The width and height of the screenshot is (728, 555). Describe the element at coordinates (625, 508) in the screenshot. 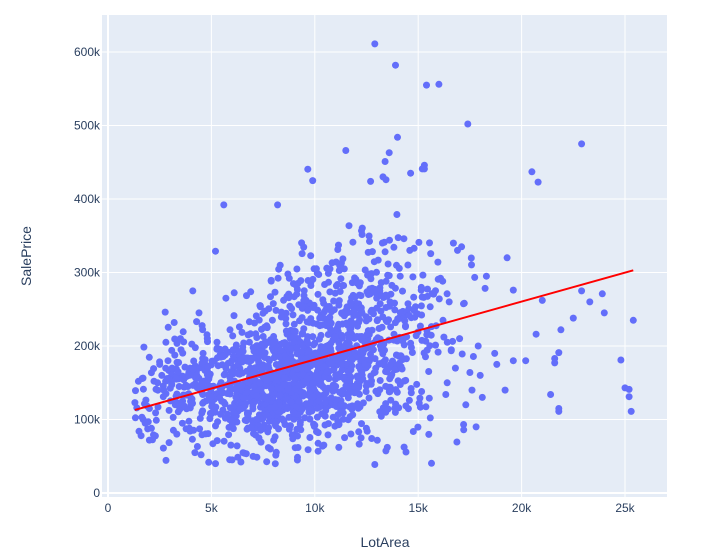

I see `x-tick-label: 25k` at that location.